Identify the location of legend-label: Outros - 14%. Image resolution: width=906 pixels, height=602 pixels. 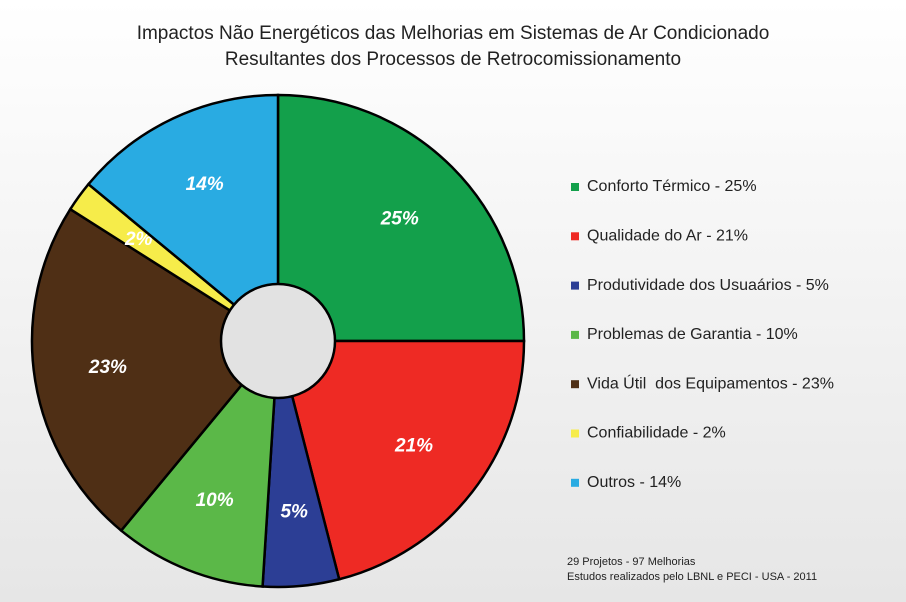
(634, 482).